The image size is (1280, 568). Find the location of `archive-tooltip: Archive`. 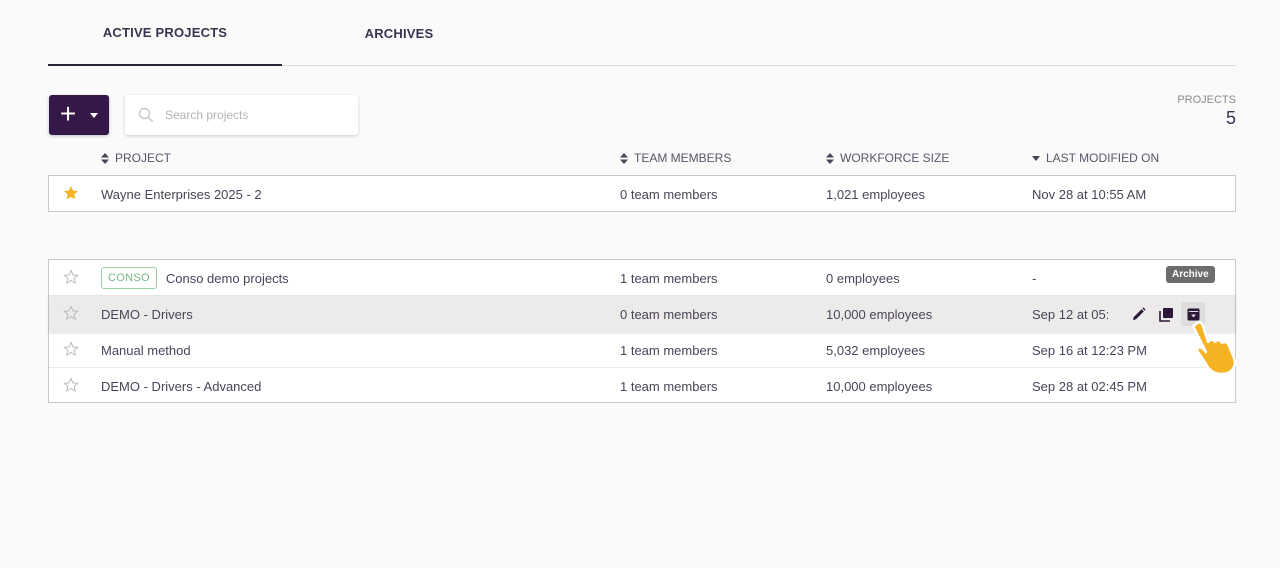

archive-tooltip: Archive is located at coordinates (1190, 274).